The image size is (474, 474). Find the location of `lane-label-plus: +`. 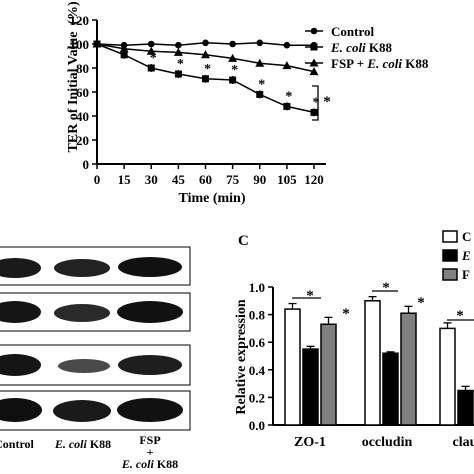

lane-label-plus: + is located at coordinates (150, 452).